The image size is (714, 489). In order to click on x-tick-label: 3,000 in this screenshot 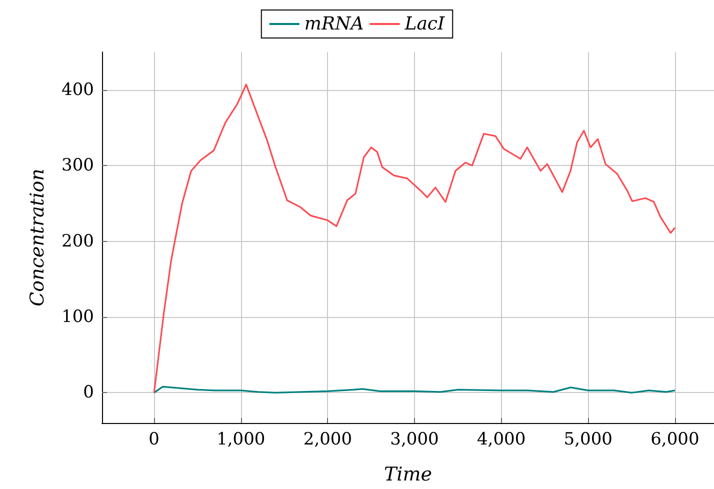, I will do `click(414, 440)`.